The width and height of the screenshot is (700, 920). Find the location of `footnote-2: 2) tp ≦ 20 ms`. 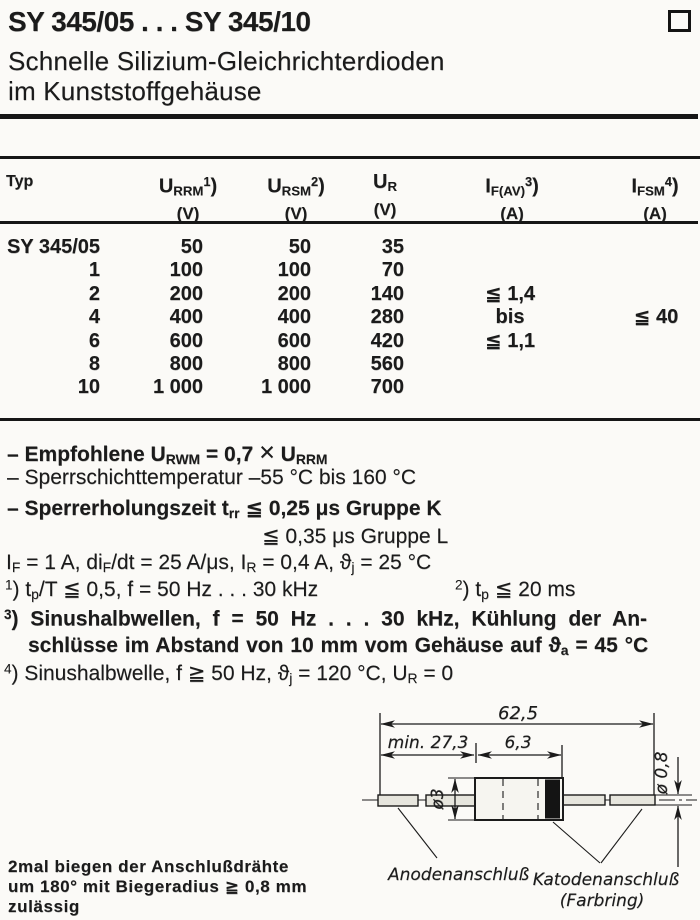

footnote-2: 2) tp ≦ 20 ms is located at coordinates (515, 590).